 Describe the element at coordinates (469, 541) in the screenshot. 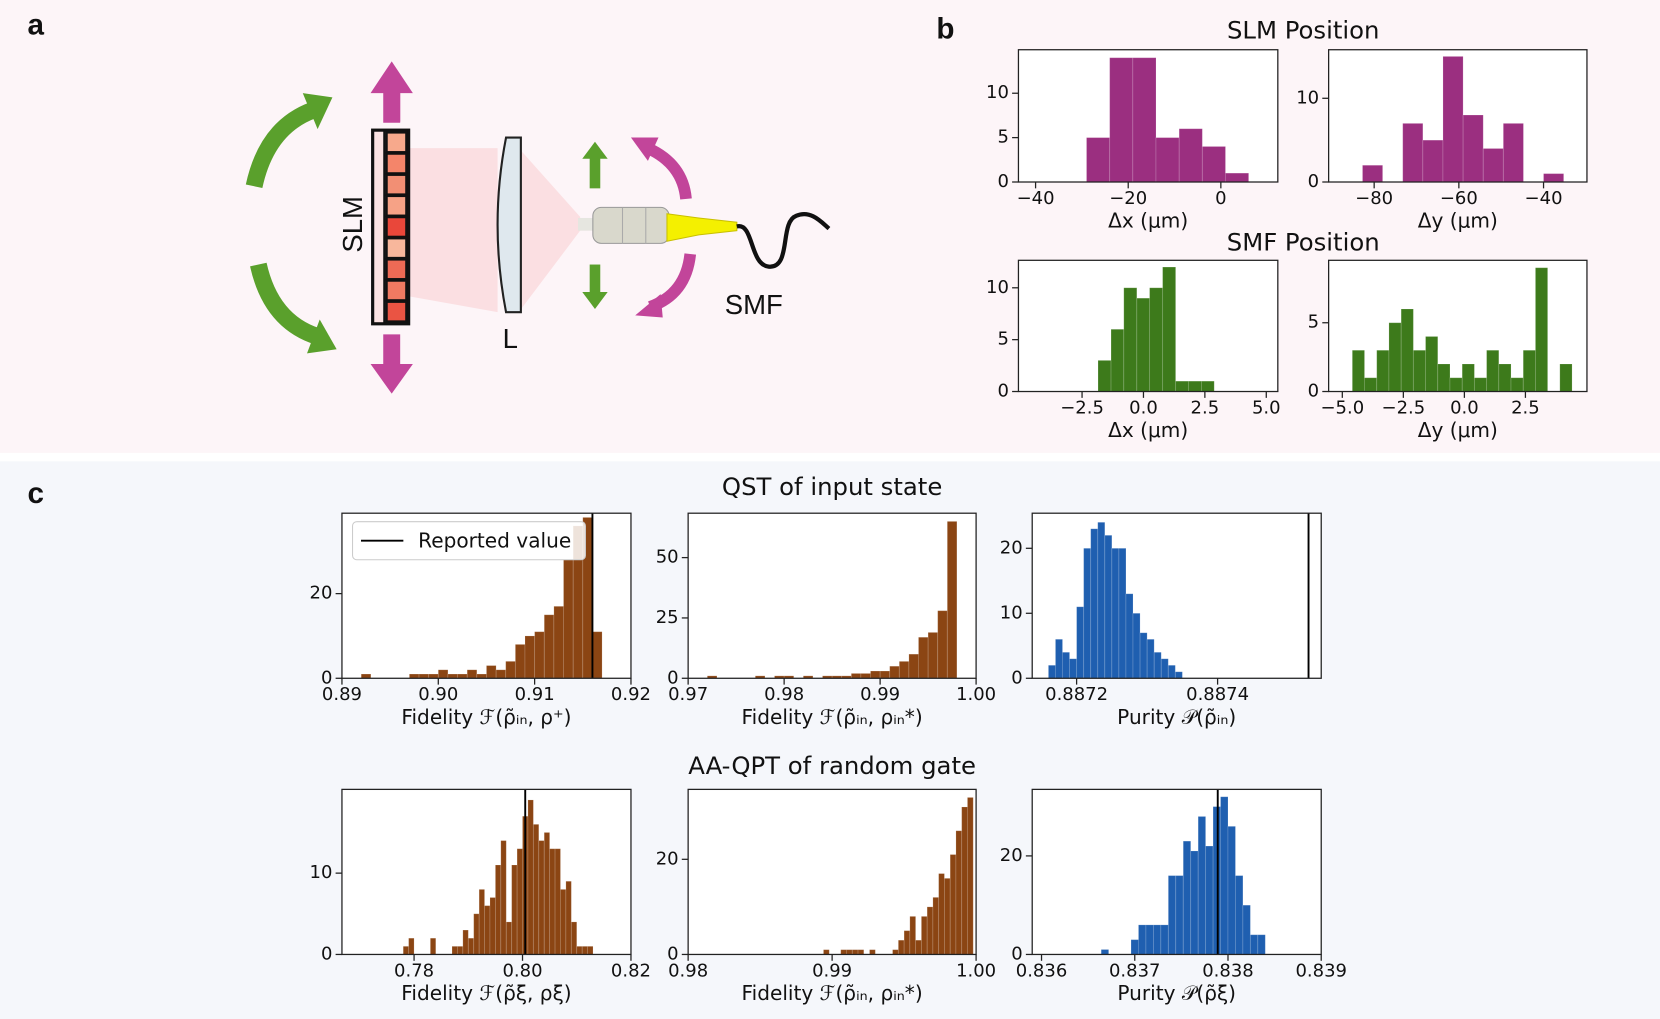

I see `legend: Reported value` at that location.